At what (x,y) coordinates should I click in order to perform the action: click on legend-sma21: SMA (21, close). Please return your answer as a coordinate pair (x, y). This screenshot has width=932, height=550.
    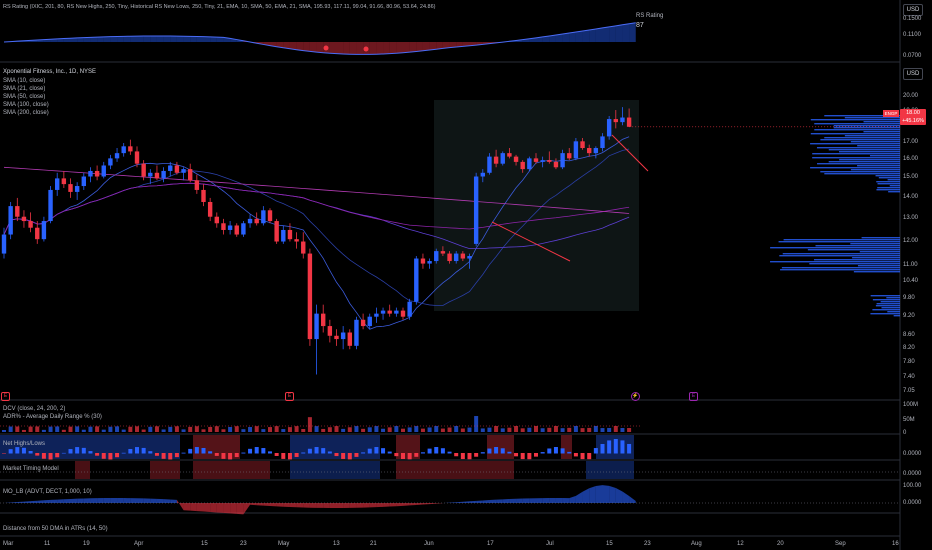
    Looking at the image, I should click on (24, 89).